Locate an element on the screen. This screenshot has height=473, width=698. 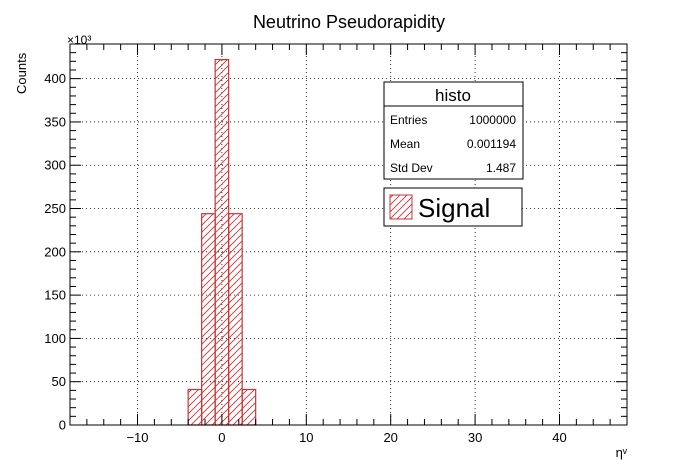
stats-mean-value: 0.001194 is located at coordinates (491, 144).